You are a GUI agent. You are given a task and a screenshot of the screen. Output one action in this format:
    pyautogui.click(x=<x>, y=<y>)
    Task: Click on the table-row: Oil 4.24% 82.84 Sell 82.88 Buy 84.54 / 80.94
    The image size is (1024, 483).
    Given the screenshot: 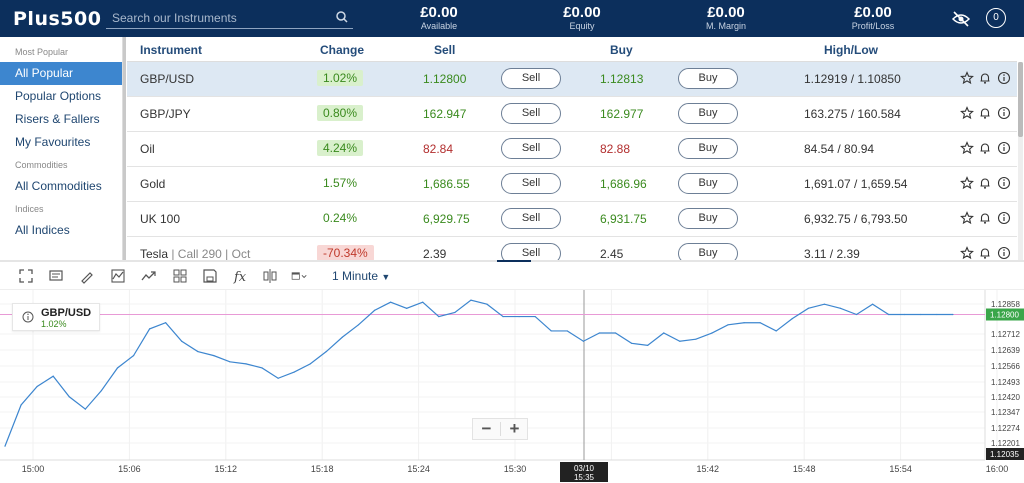 What is the action you would take?
    pyautogui.click(x=572, y=149)
    